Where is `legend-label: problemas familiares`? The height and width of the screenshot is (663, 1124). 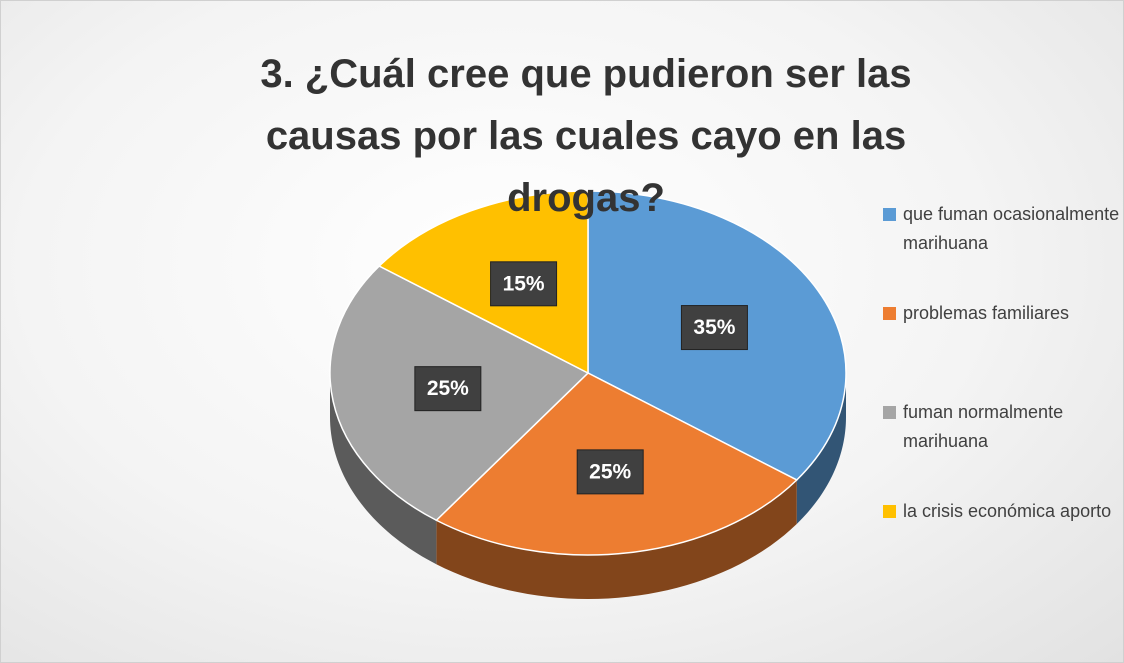 legend-label: problemas familiares is located at coordinates (986, 313).